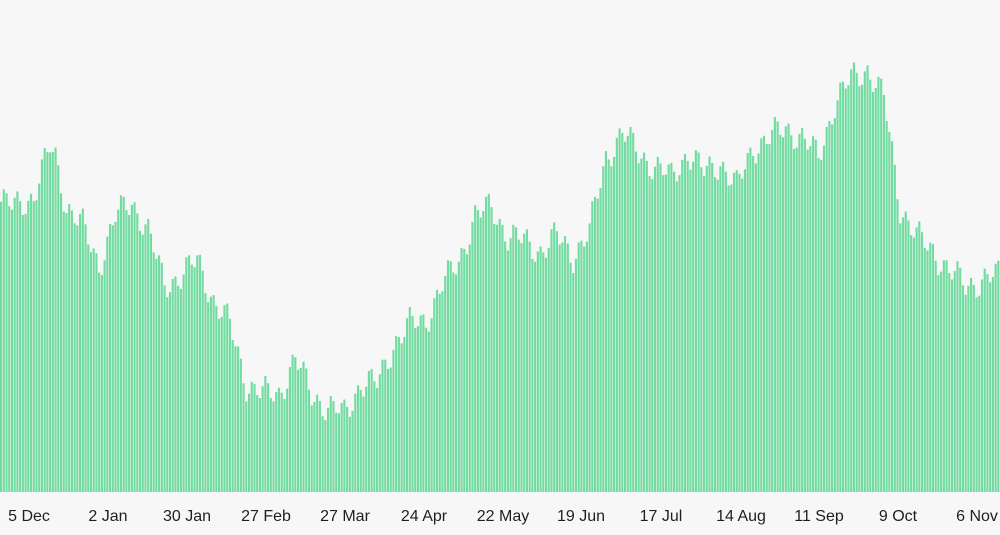  I want to click on x-tick-label: 22 May, so click(503, 516).